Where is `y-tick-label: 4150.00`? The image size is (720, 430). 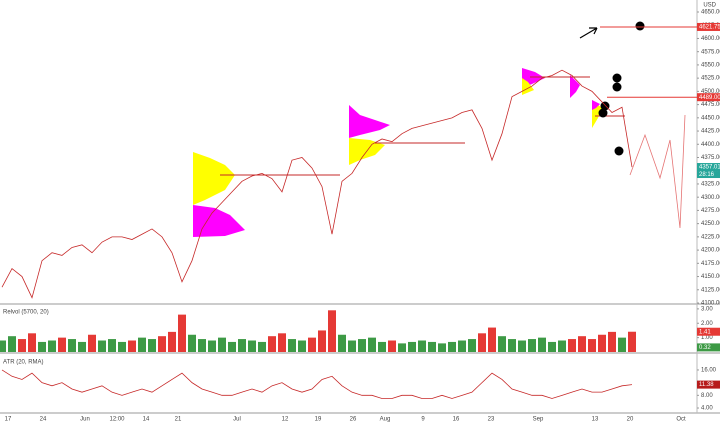
y-tick-label: 4150.00 is located at coordinates (710, 277).